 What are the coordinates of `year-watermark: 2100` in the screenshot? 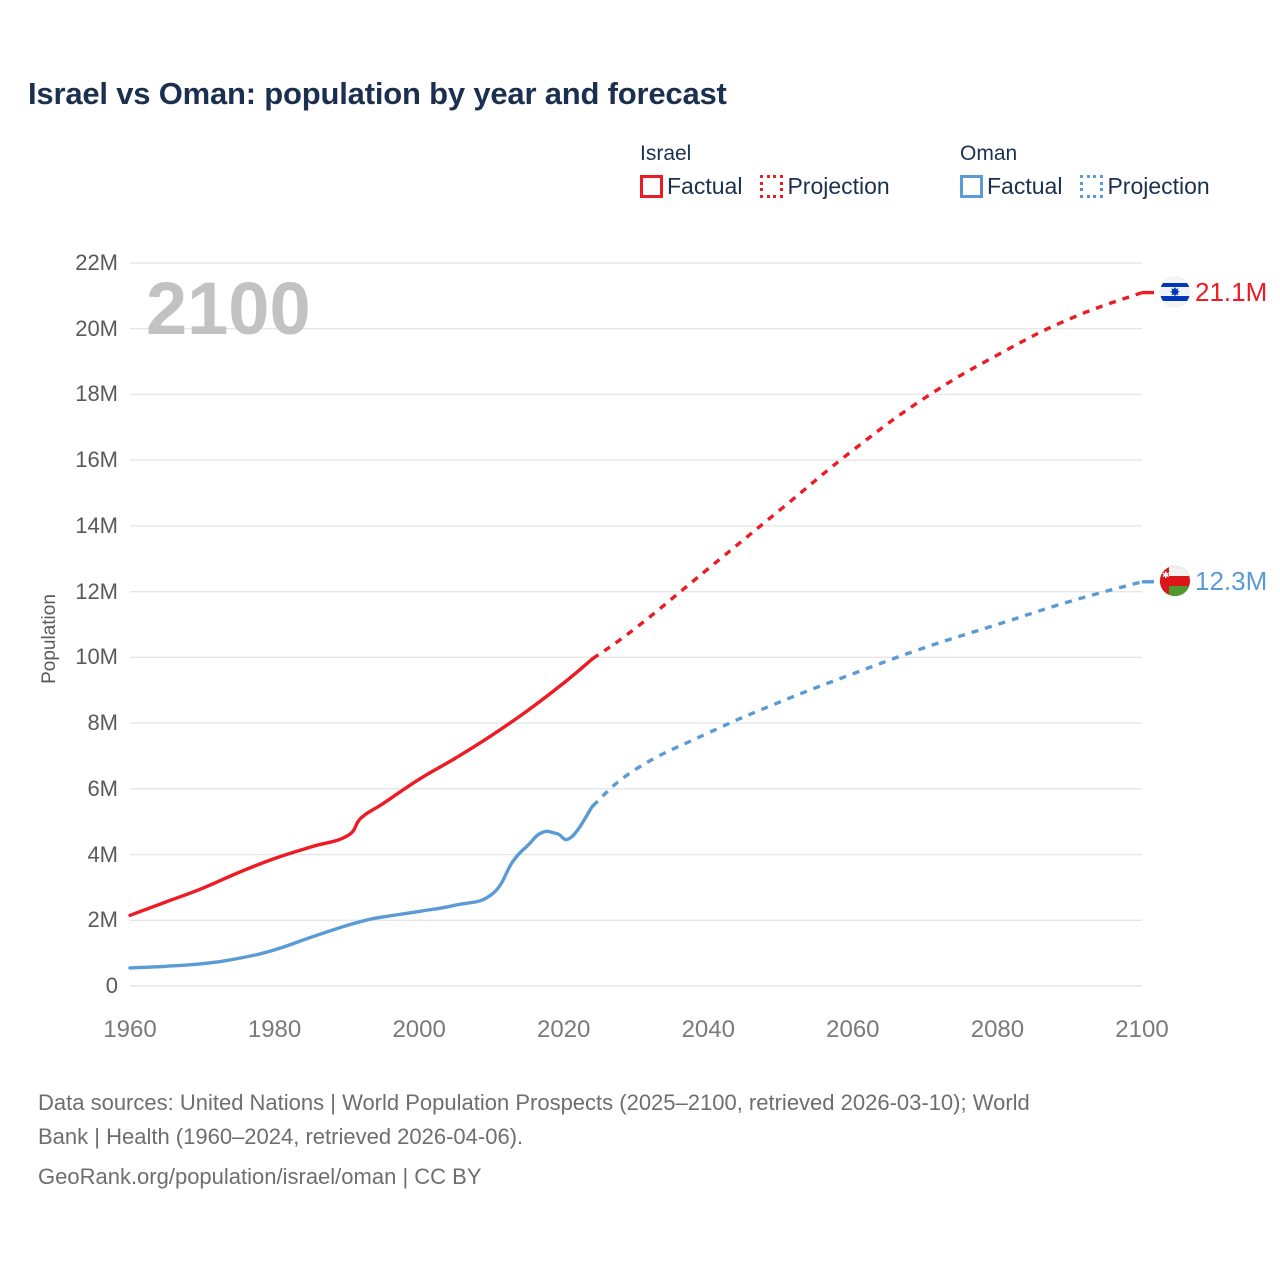 It's located at (228, 308).